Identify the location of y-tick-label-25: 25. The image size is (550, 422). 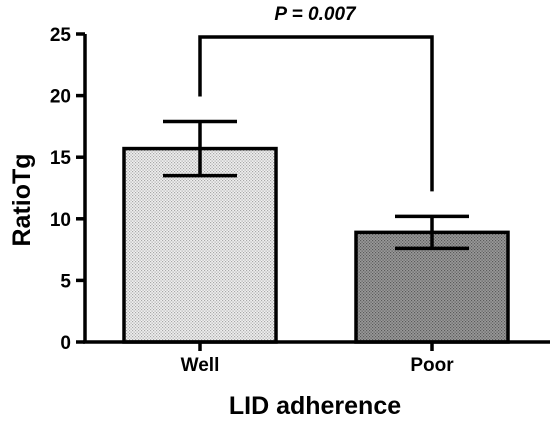
(61, 35).